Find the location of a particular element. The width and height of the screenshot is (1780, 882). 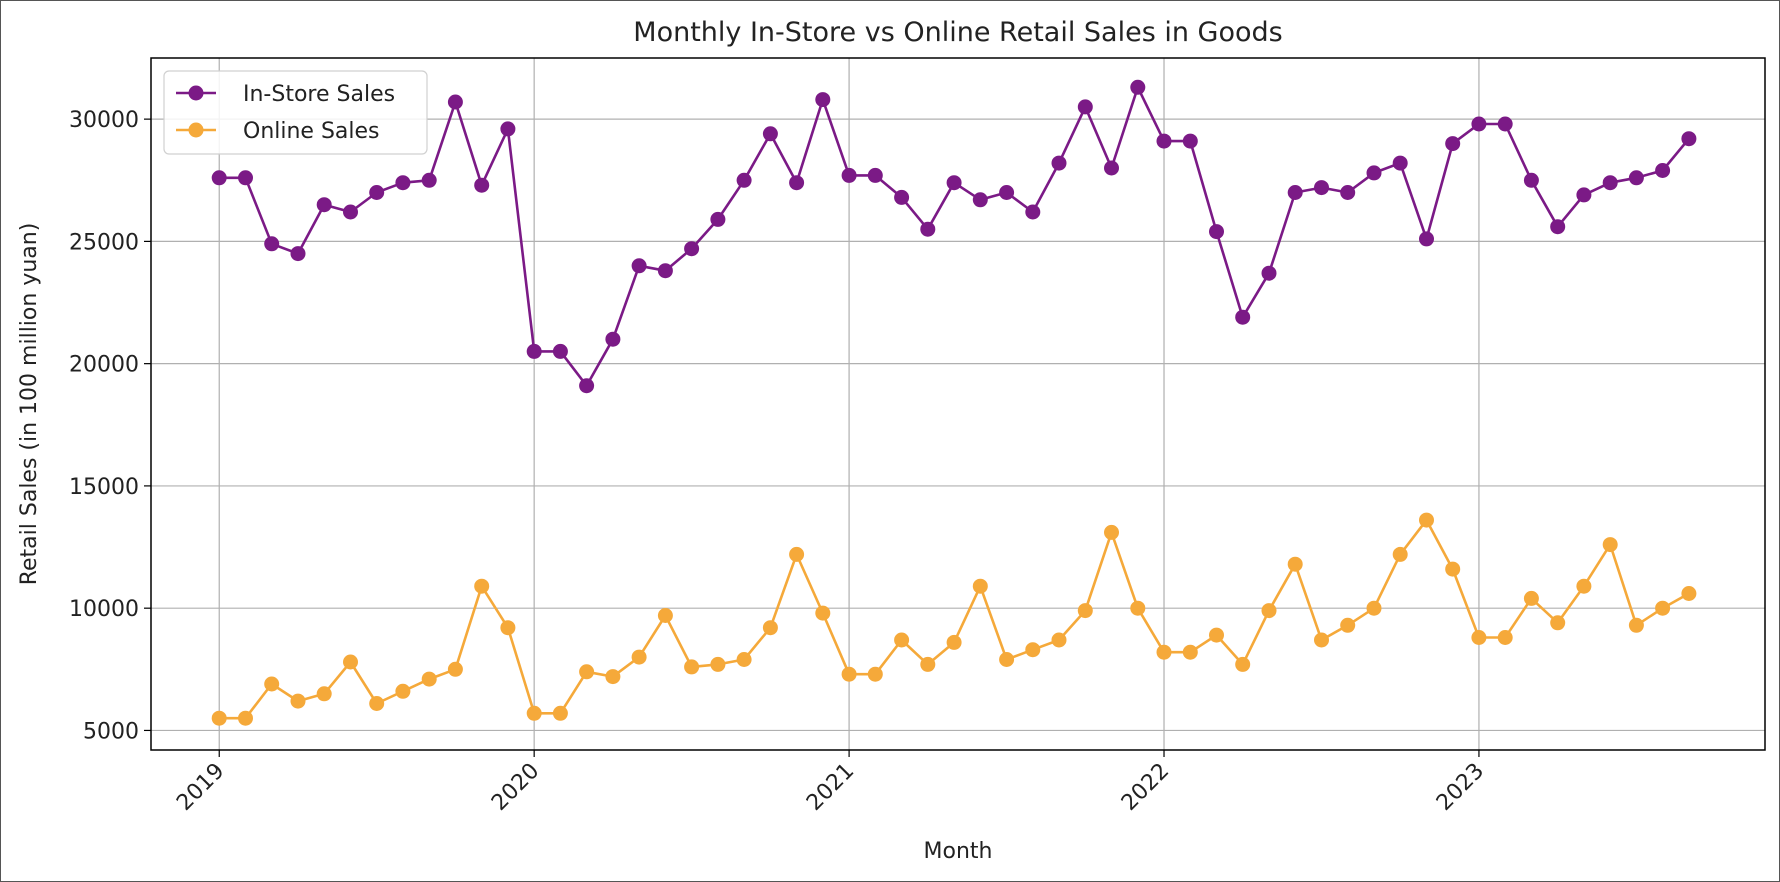

legend-box is located at coordinates (295, 112).